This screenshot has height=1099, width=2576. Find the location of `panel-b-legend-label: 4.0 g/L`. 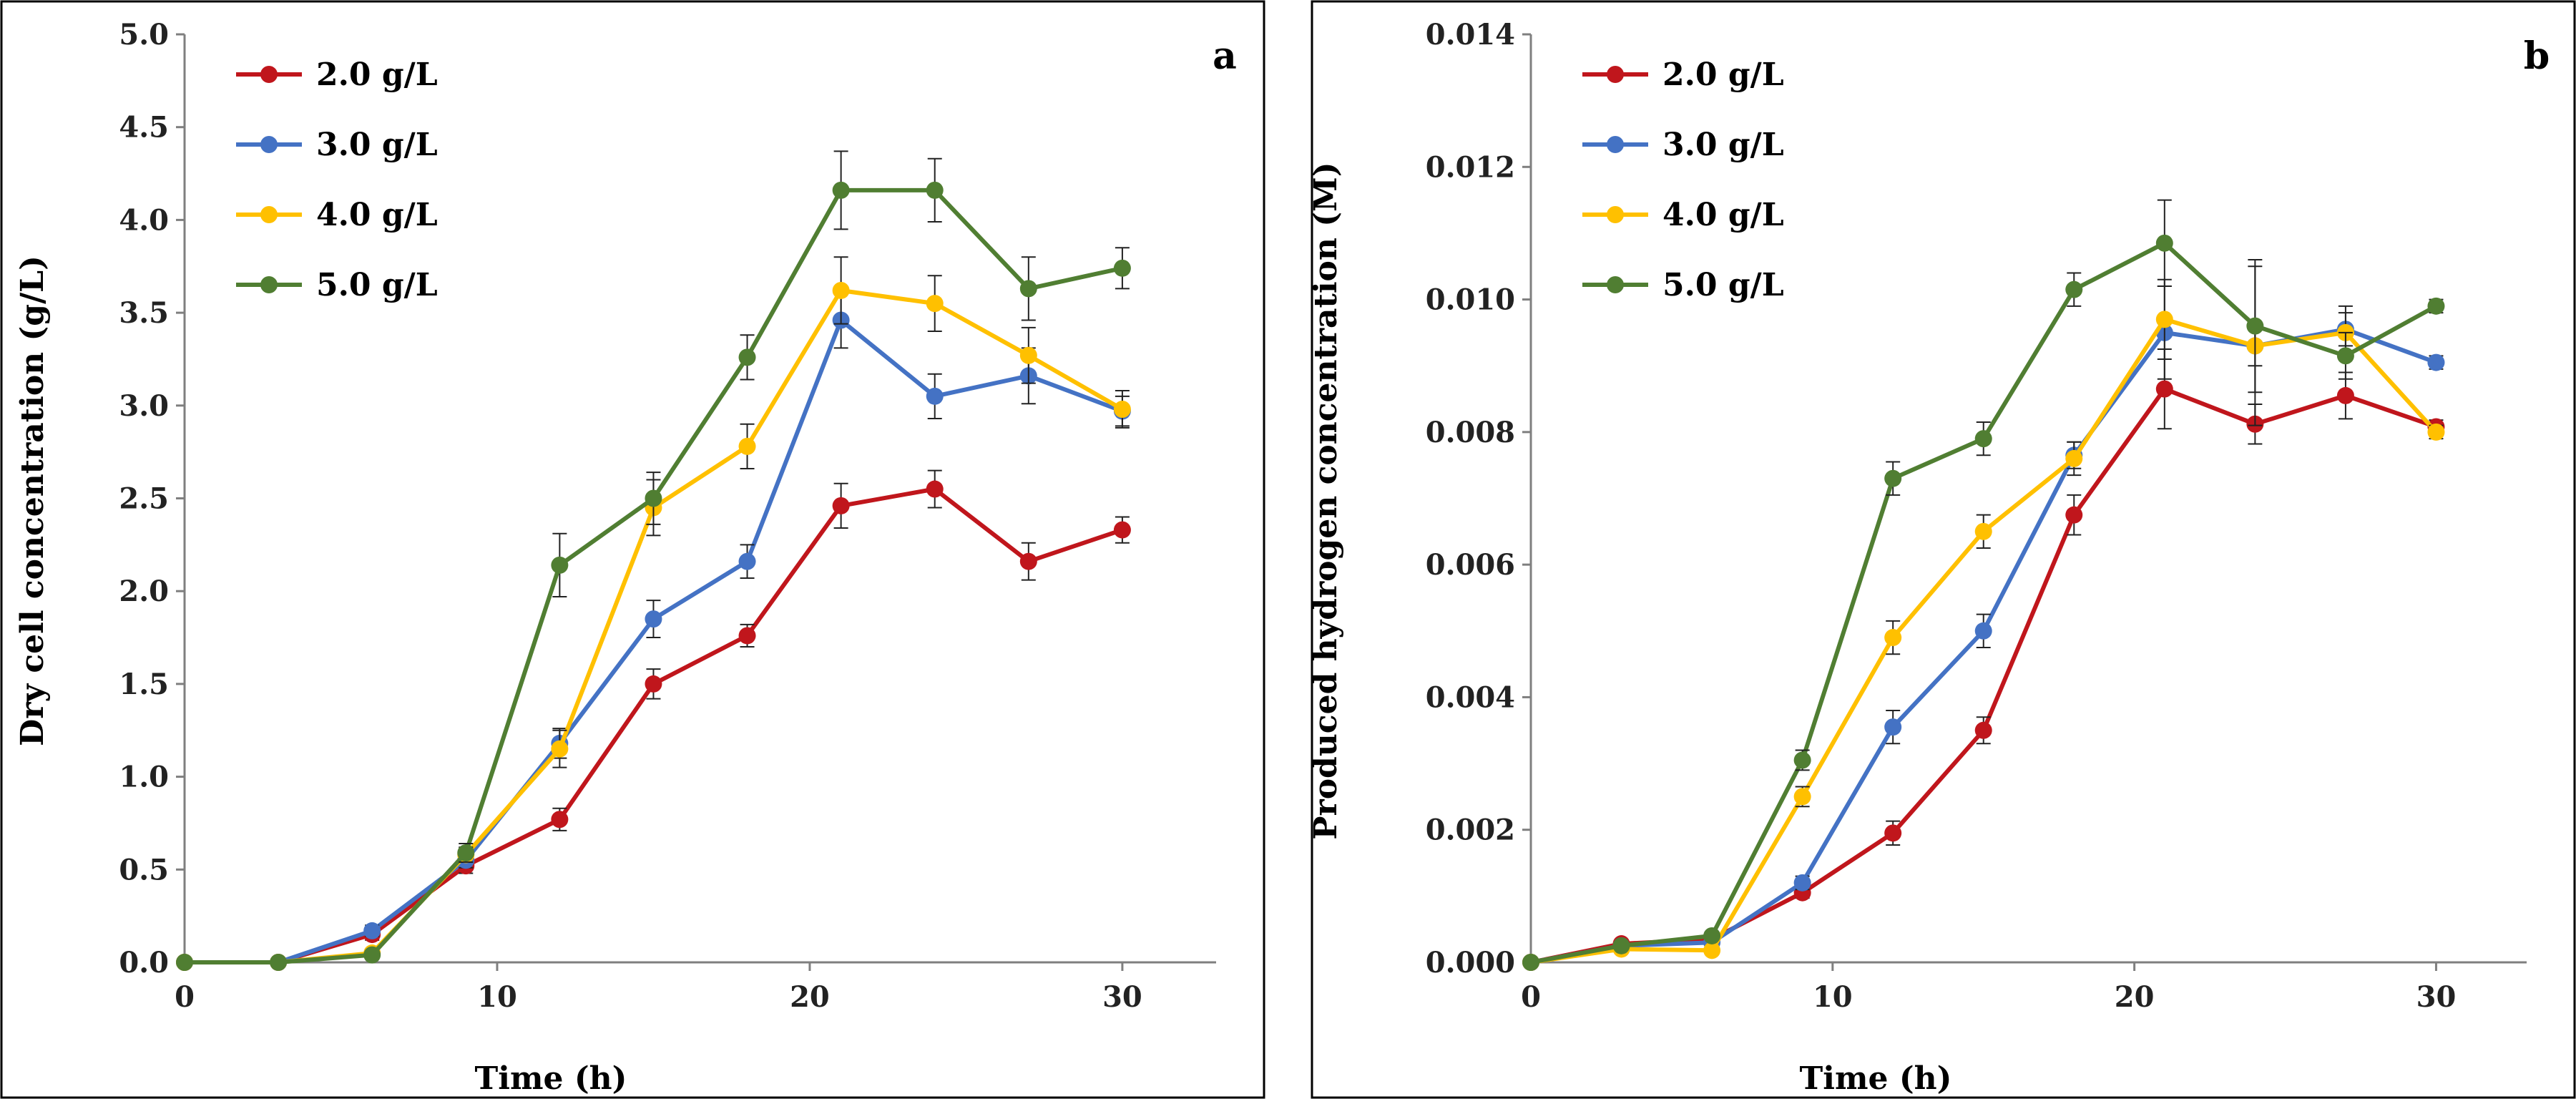

panel-b-legend-label: 4.0 g/L is located at coordinates (1723, 215).